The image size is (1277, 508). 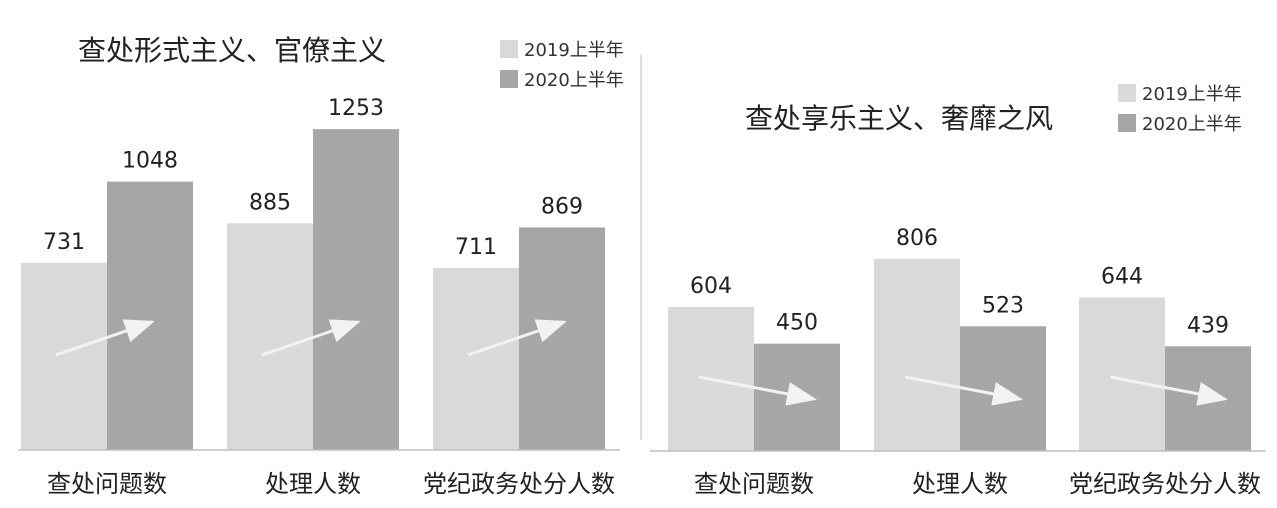 What do you see at coordinates (519, 484) in the screenshot?
I see `left-category-label-2: 党纪政务处分人数` at bounding box center [519, 484].